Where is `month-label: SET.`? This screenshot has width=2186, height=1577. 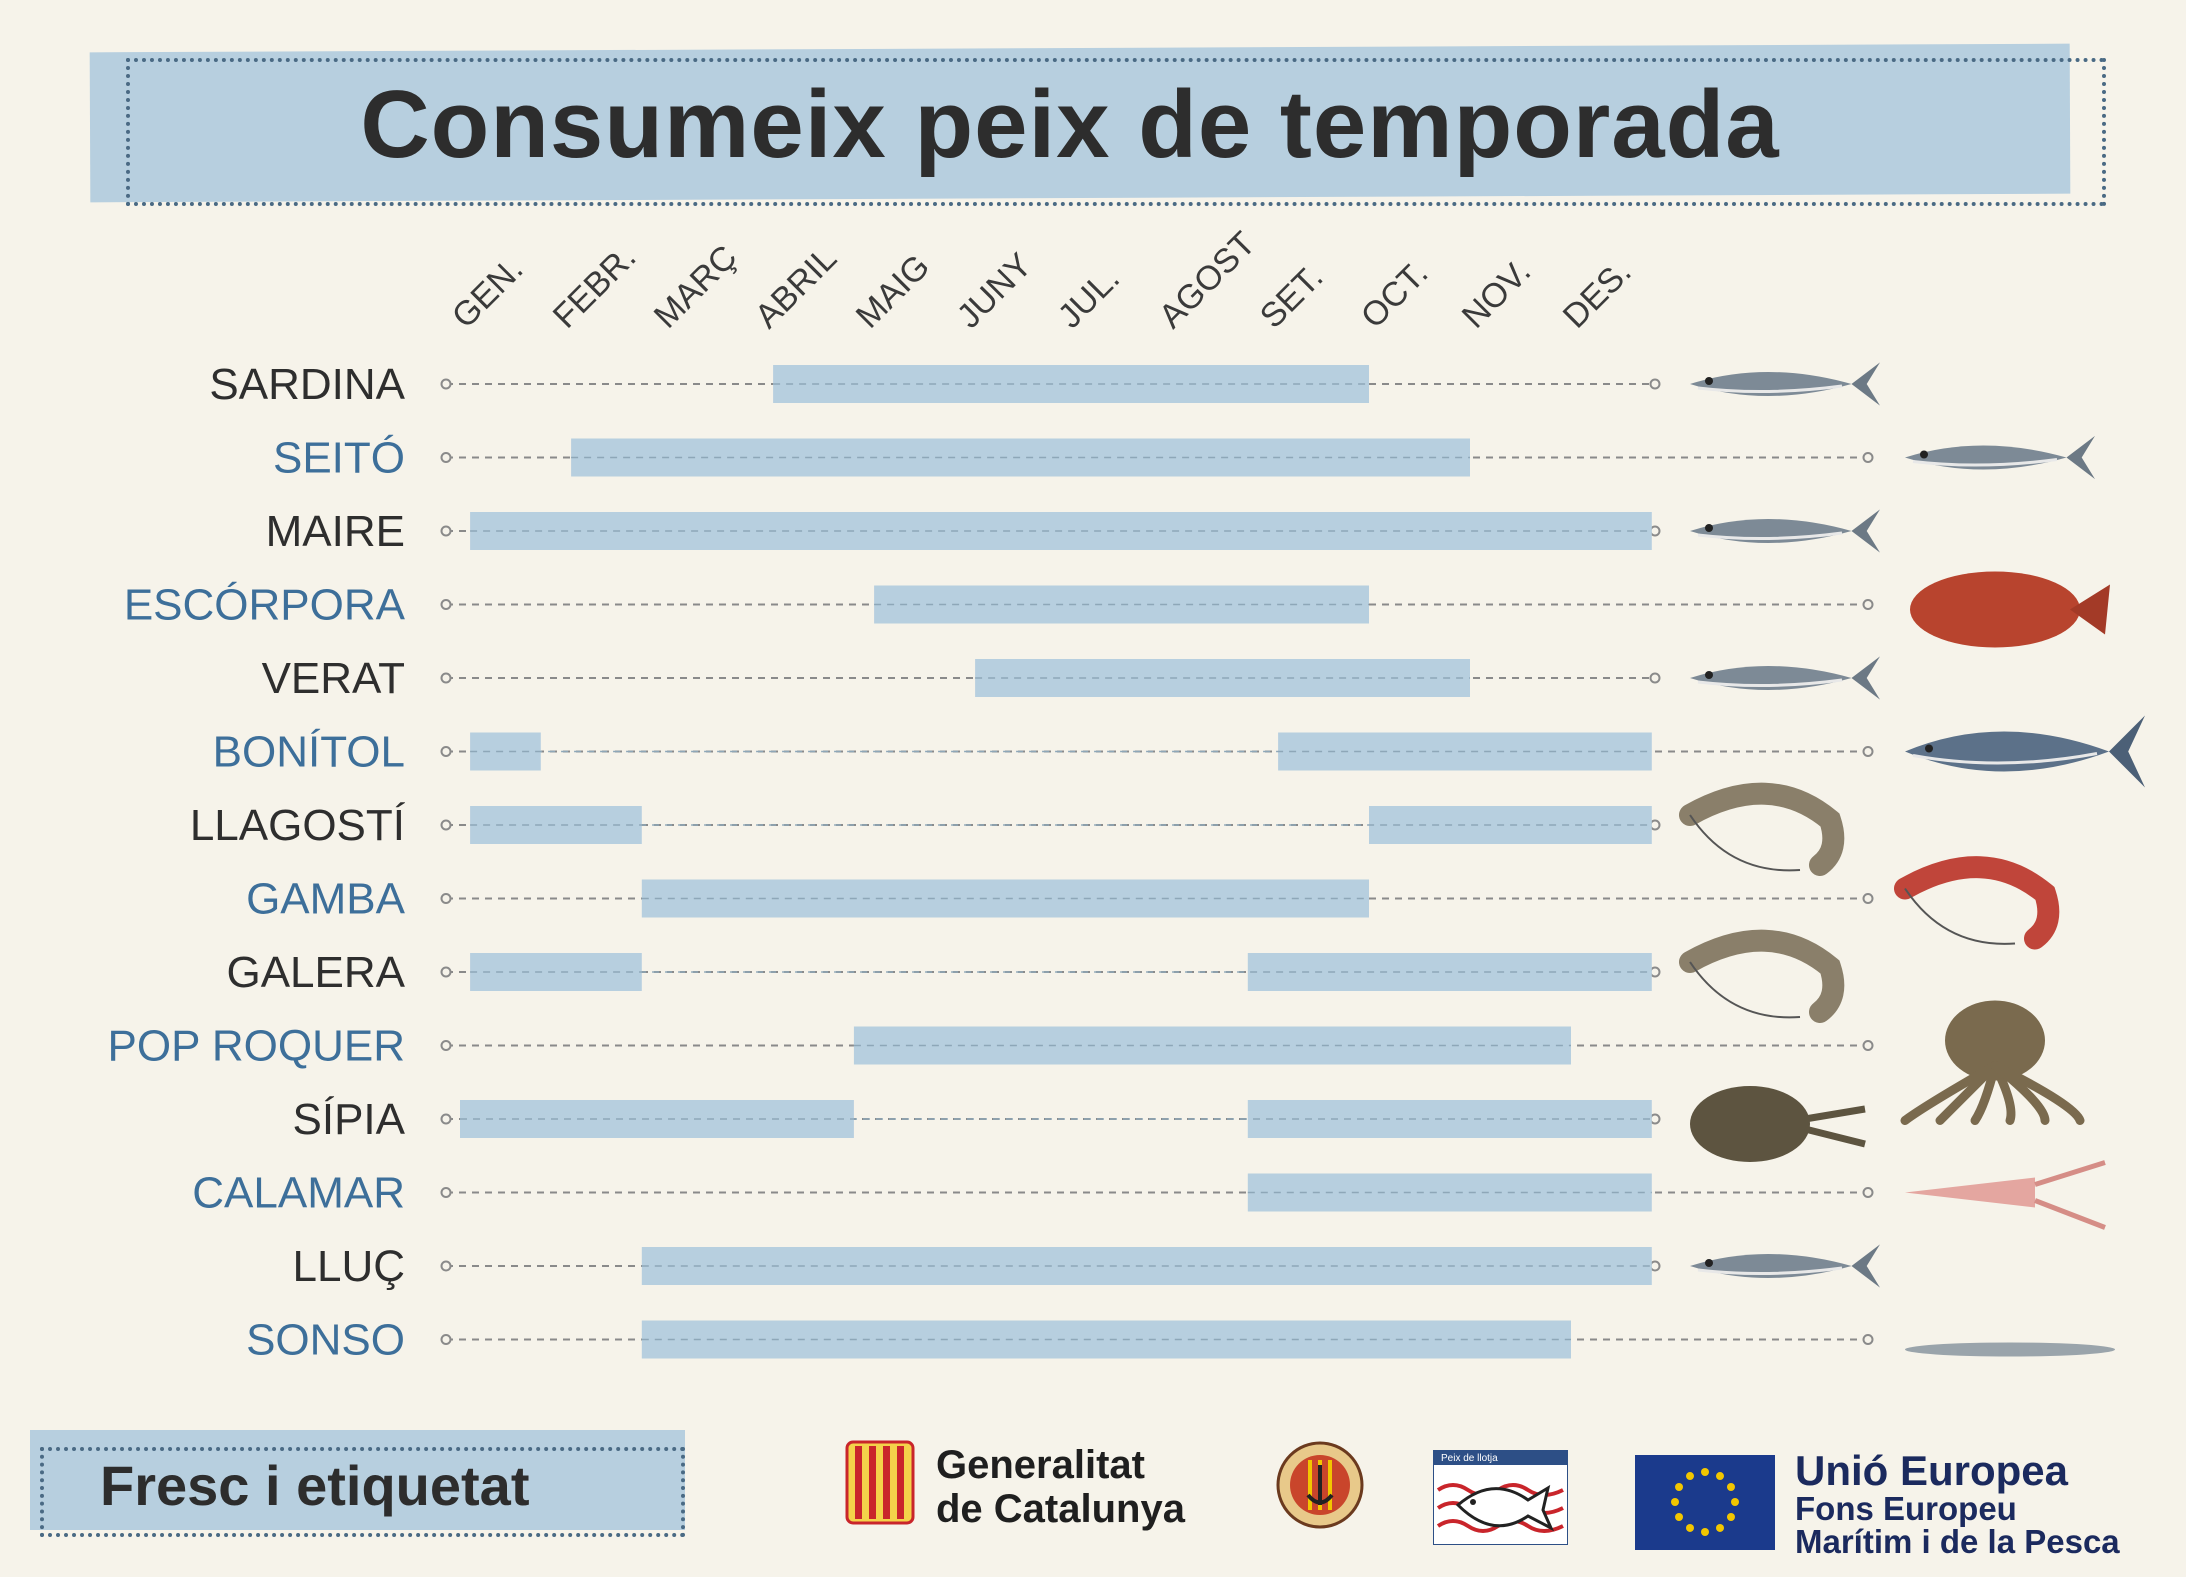
month-label: SET. is located at coordinates (1292, 297).